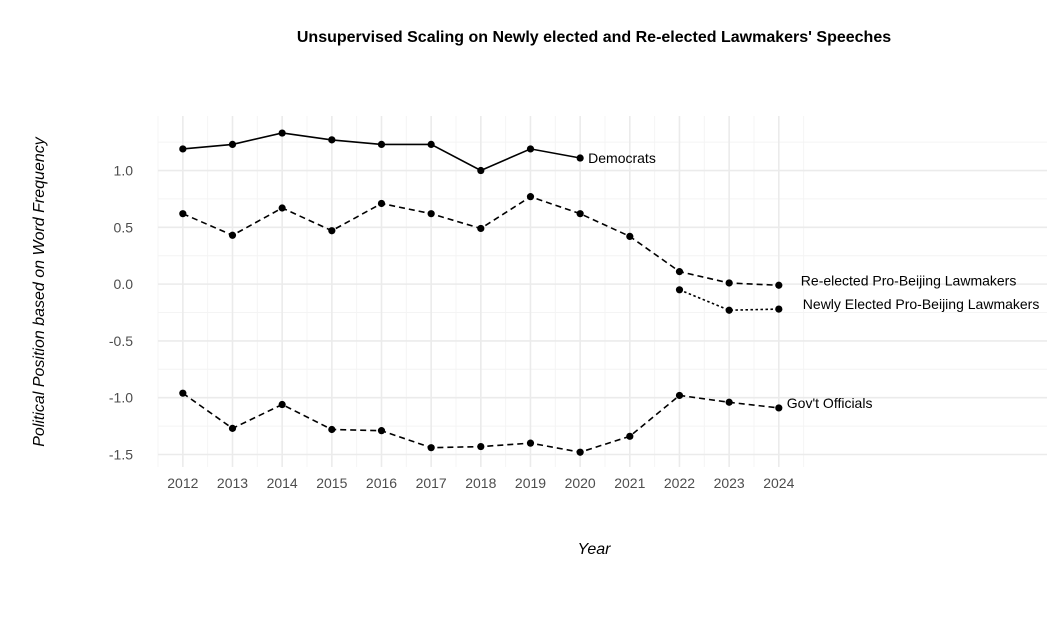 The height and width of the screenshot is (628, 1063). What do you see at coordinates (381, 483) in the screenshot?
I see `x-tick-label: 2016` at bounding box center [381, 483].